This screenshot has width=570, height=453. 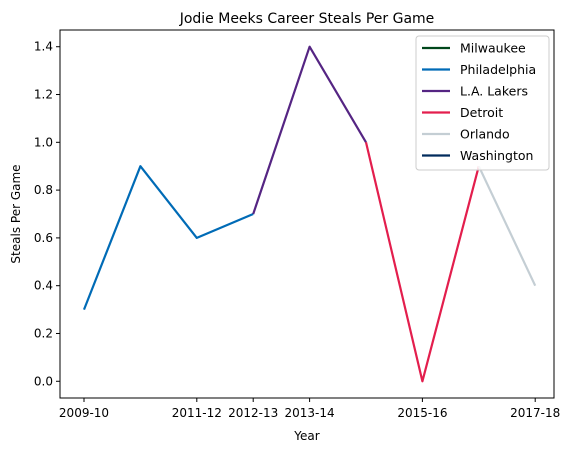 I want to click on legend-entry-label: Washington, so click(x=496, y=155).